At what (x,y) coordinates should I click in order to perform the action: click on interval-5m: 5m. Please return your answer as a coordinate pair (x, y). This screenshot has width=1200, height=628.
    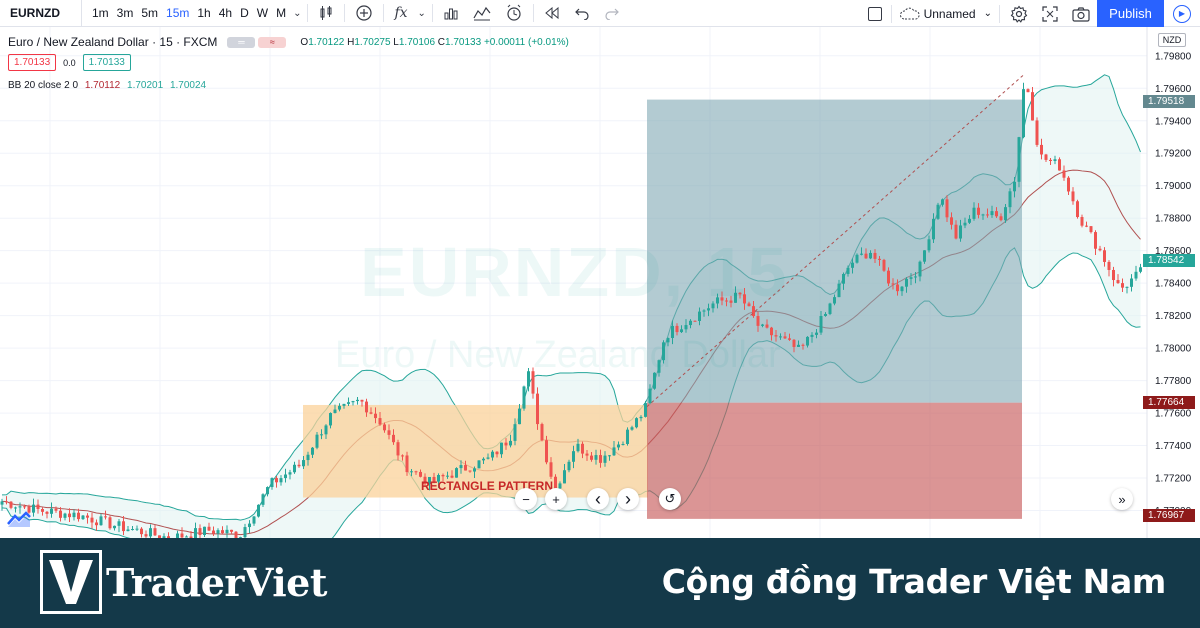
    Looking at the image, I should click on (150, 13).